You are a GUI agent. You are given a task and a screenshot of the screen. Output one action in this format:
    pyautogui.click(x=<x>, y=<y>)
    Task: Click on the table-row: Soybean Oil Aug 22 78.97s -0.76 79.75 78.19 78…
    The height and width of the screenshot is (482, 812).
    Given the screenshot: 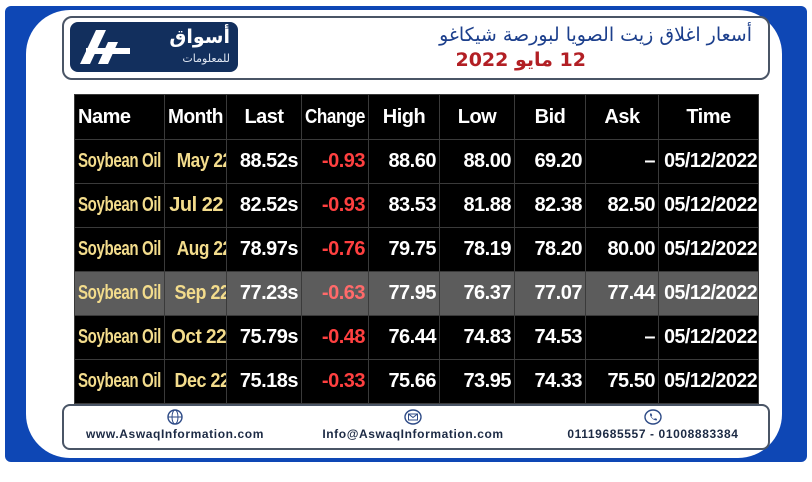 What is the action you would take?
    pyautogui.click(x=416, y=249)
    